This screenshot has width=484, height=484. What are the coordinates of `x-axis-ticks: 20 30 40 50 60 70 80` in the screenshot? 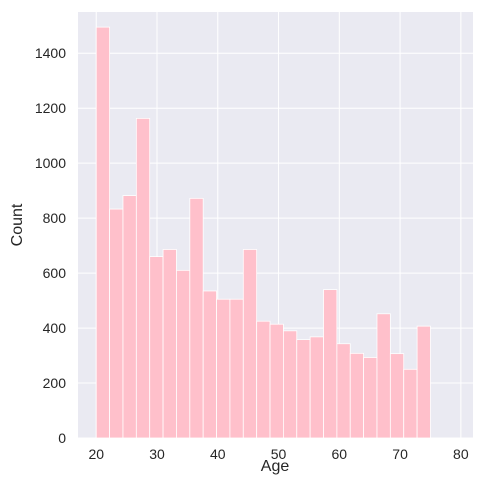 It's located at (278, 454).